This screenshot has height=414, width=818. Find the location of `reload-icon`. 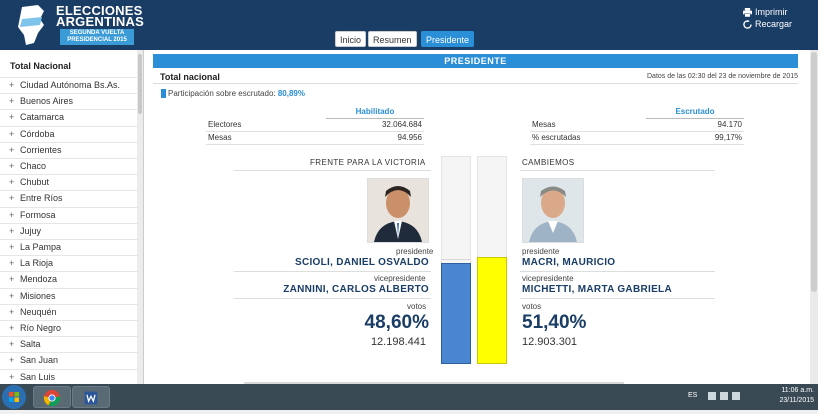

reload-icon is located at coordinates (747, 24).